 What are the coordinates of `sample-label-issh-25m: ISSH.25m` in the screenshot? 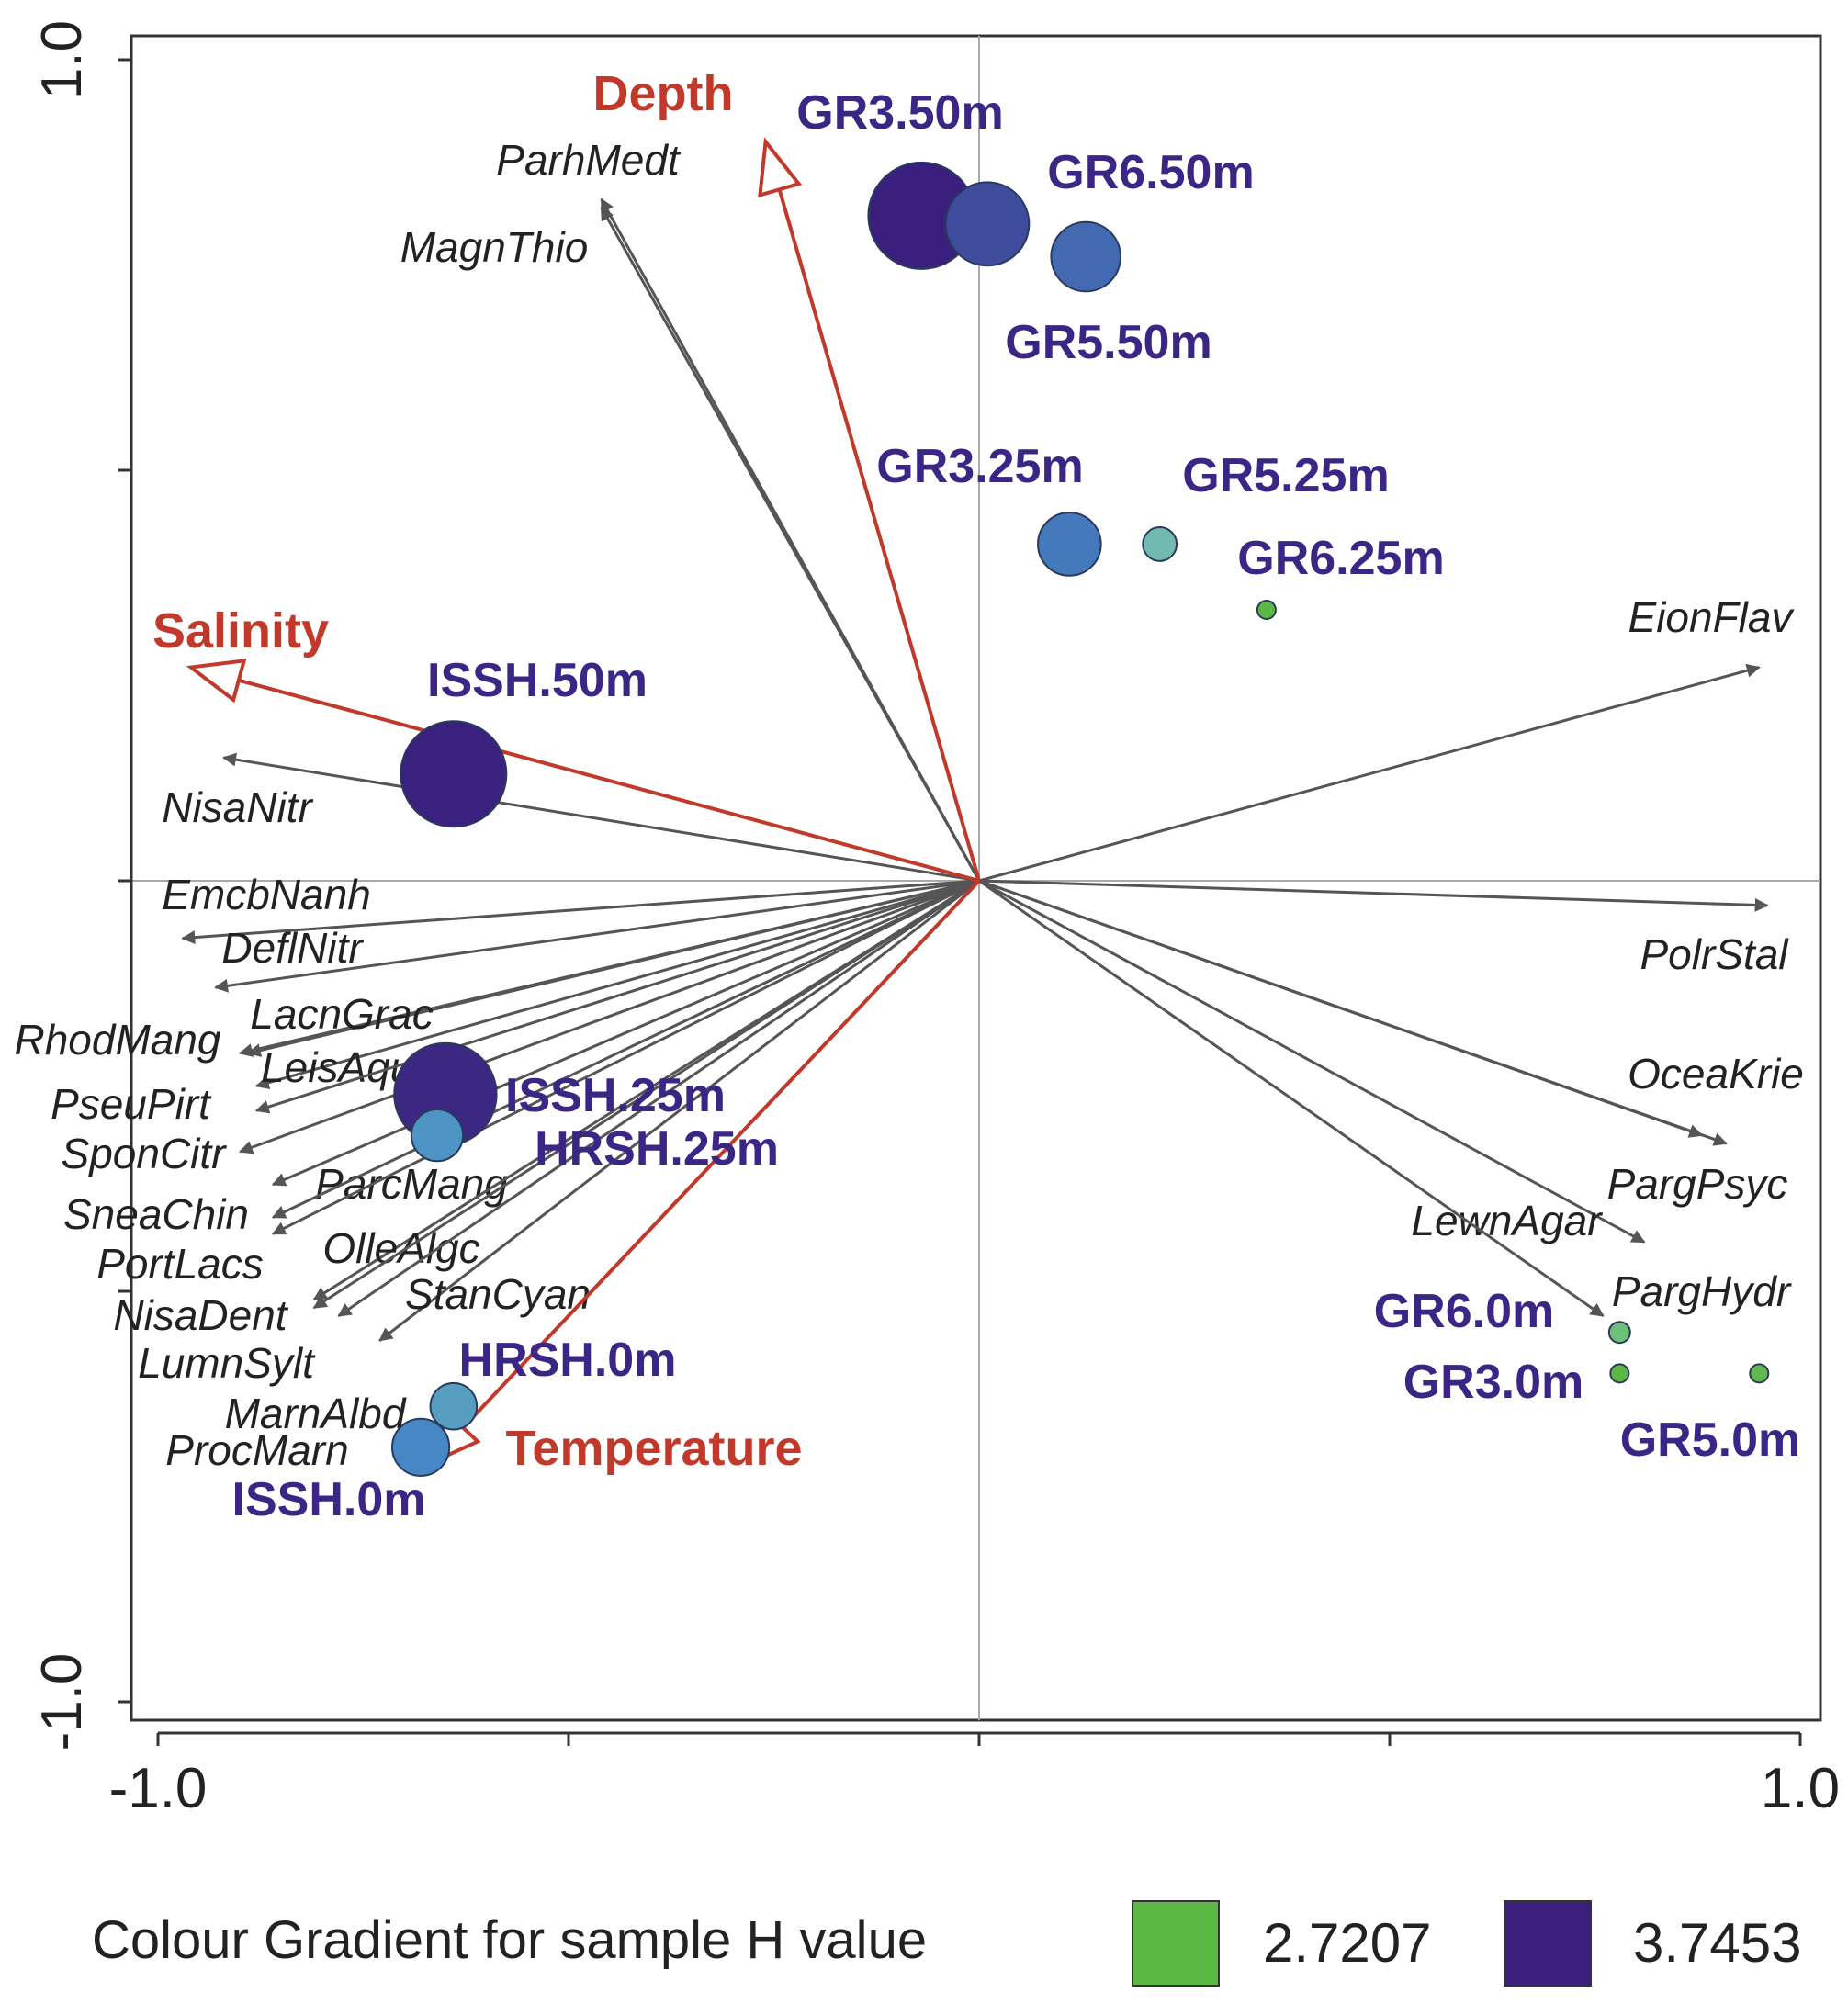 It's located at (615, 1095).